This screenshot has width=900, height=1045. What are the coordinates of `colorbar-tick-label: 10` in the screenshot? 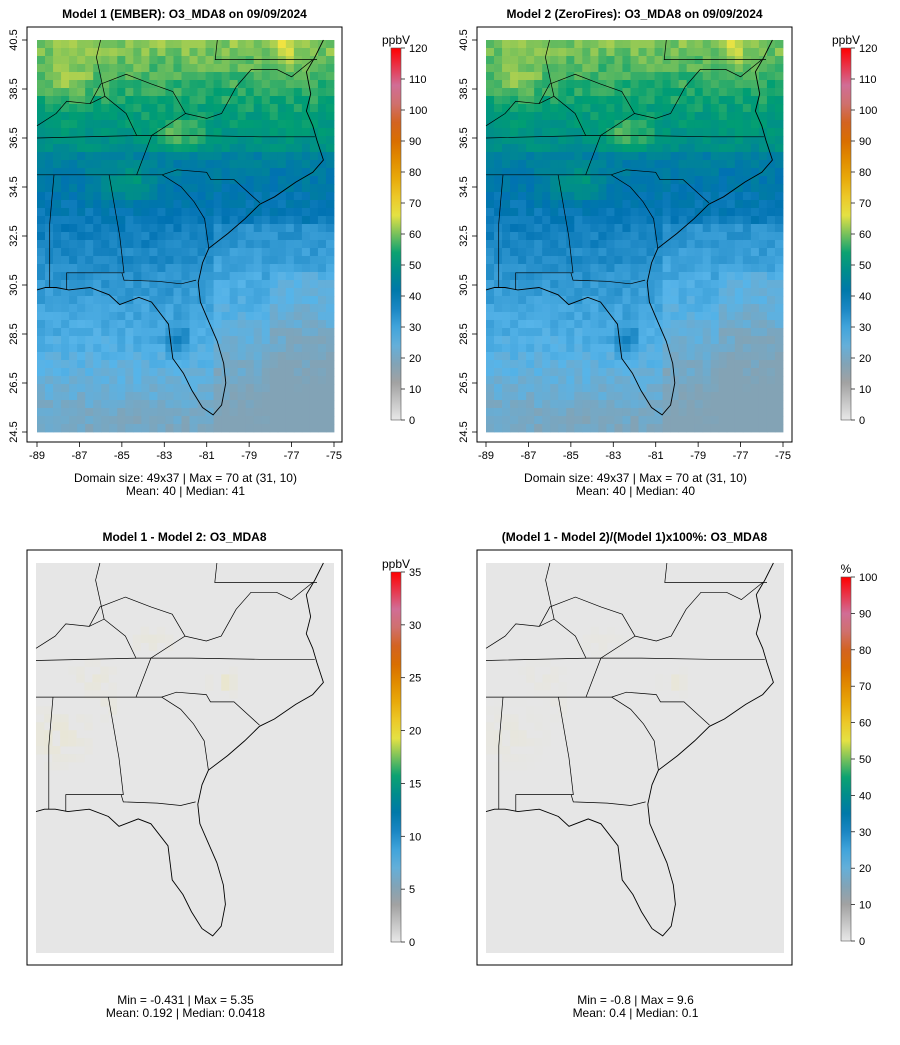 It's located at (865, 906).